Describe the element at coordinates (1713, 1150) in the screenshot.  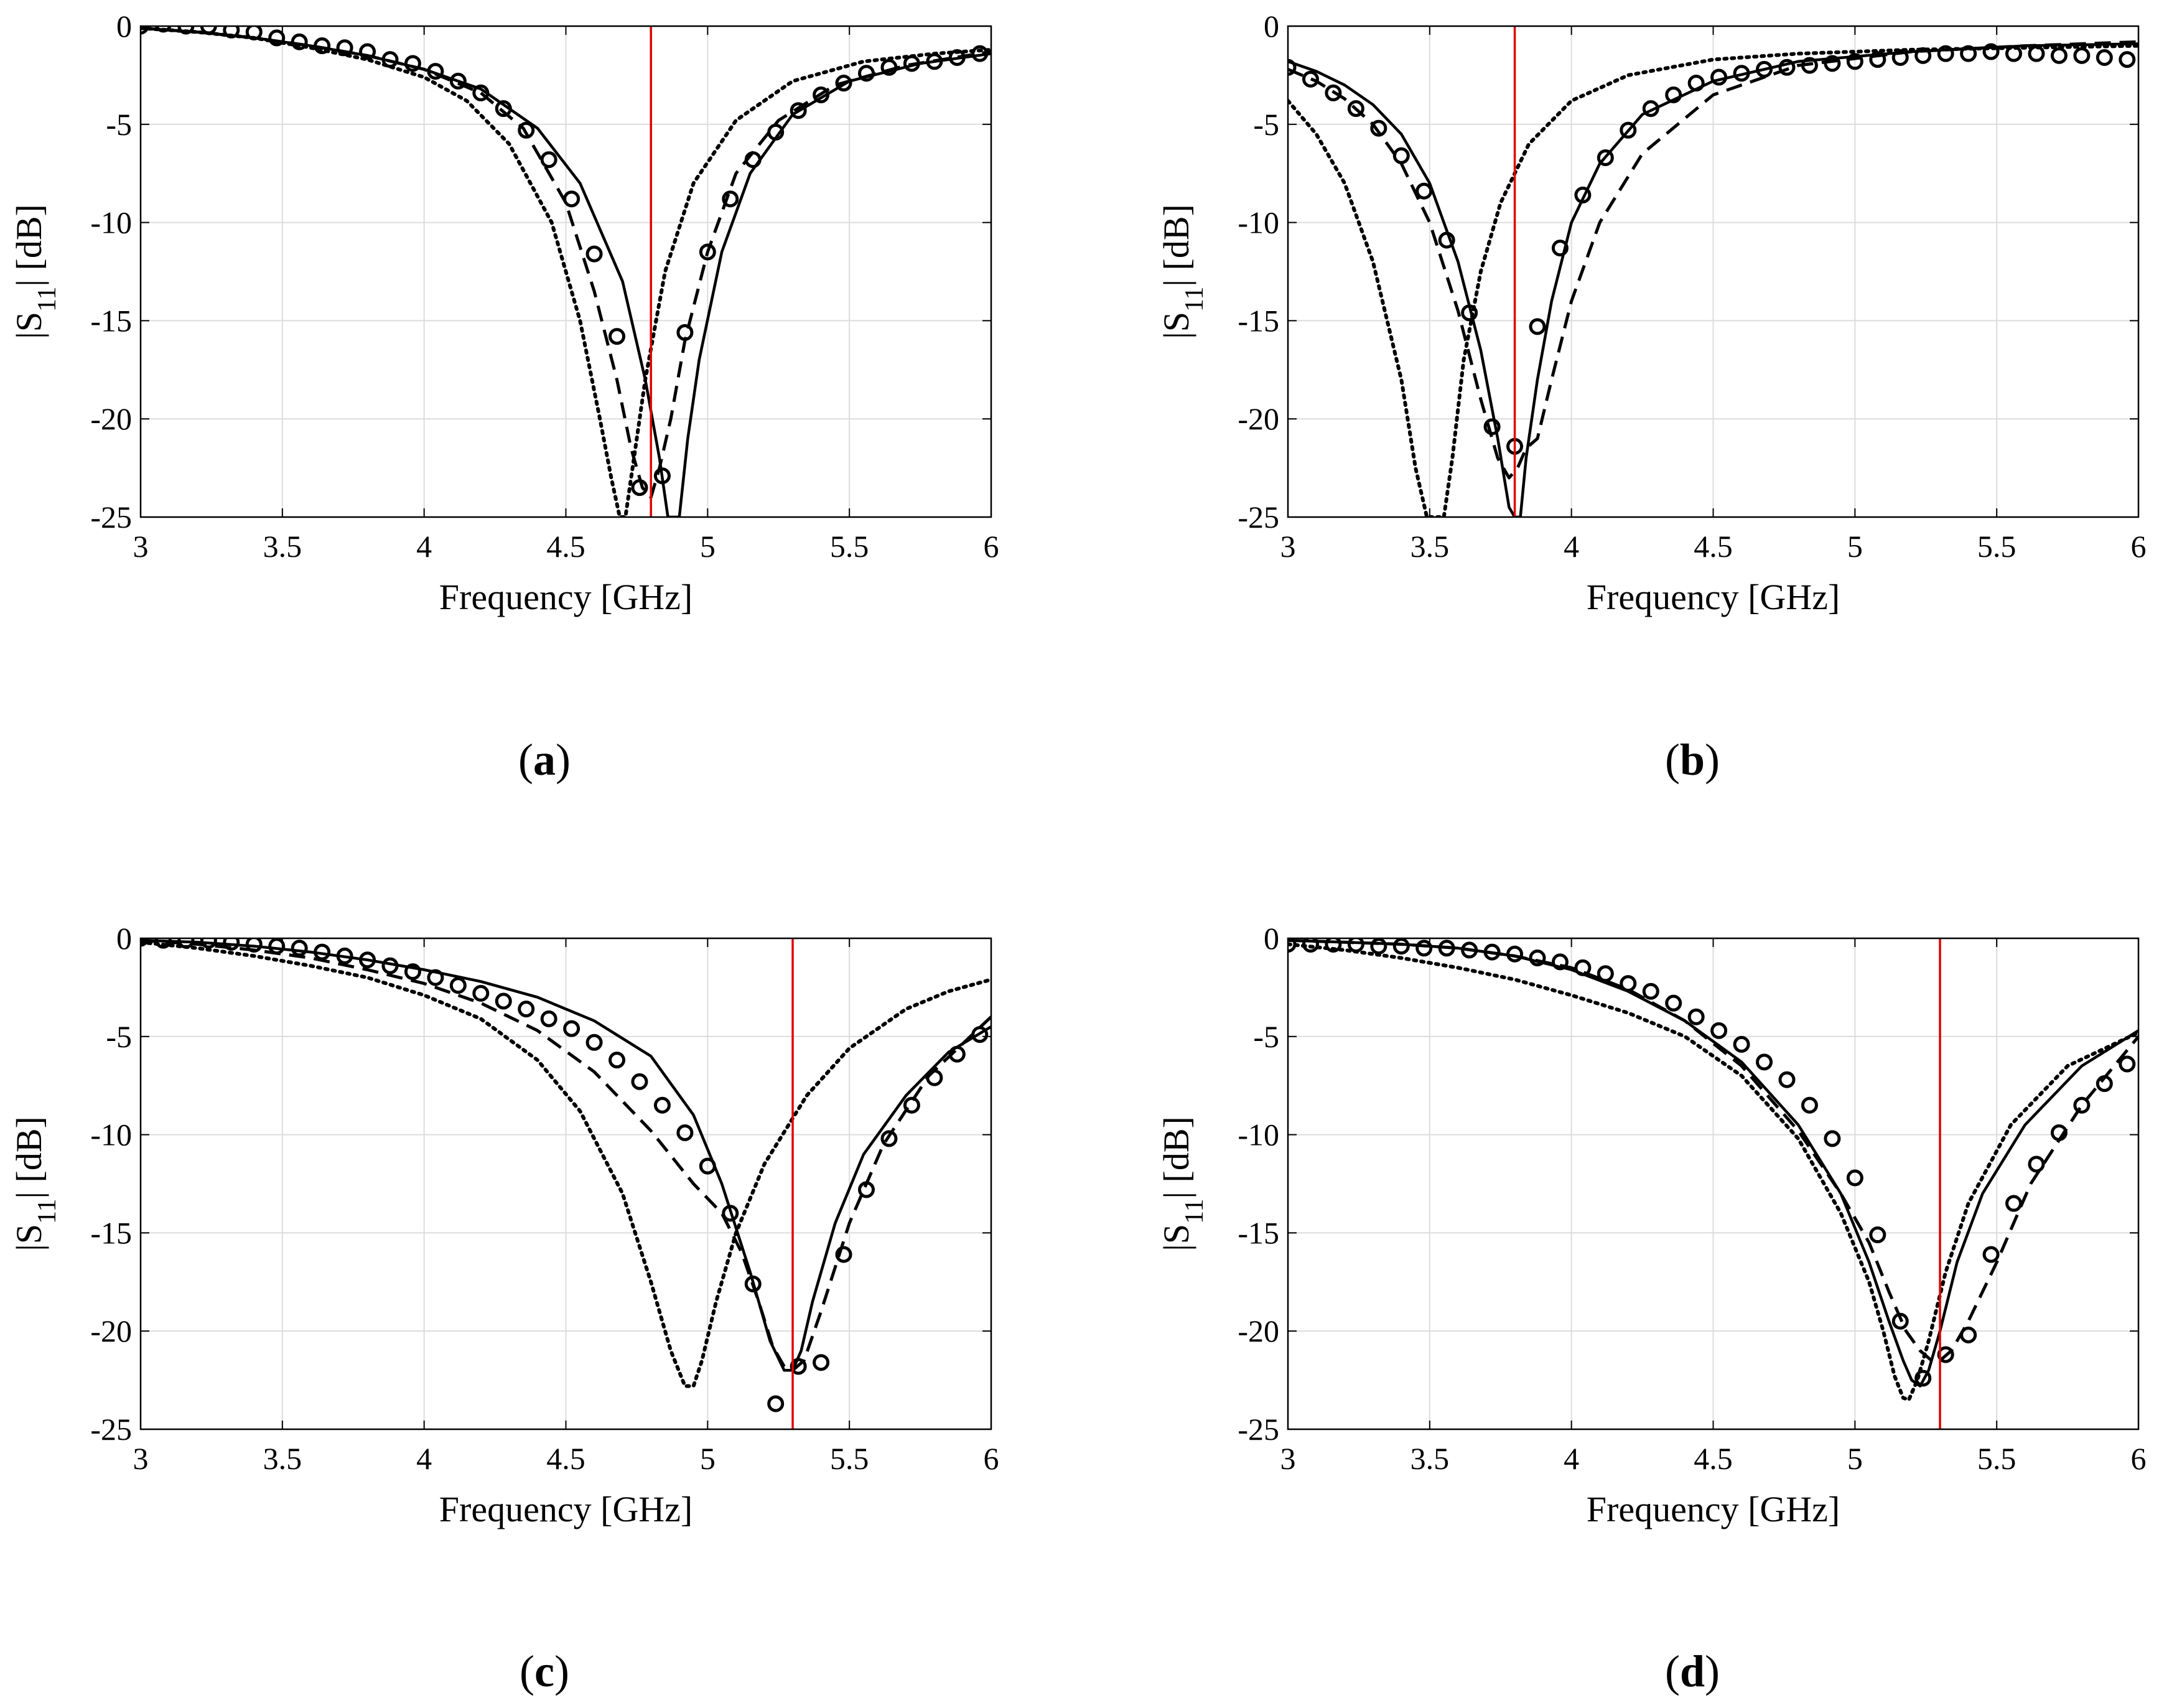
I see `series-dashed-line` at that location.